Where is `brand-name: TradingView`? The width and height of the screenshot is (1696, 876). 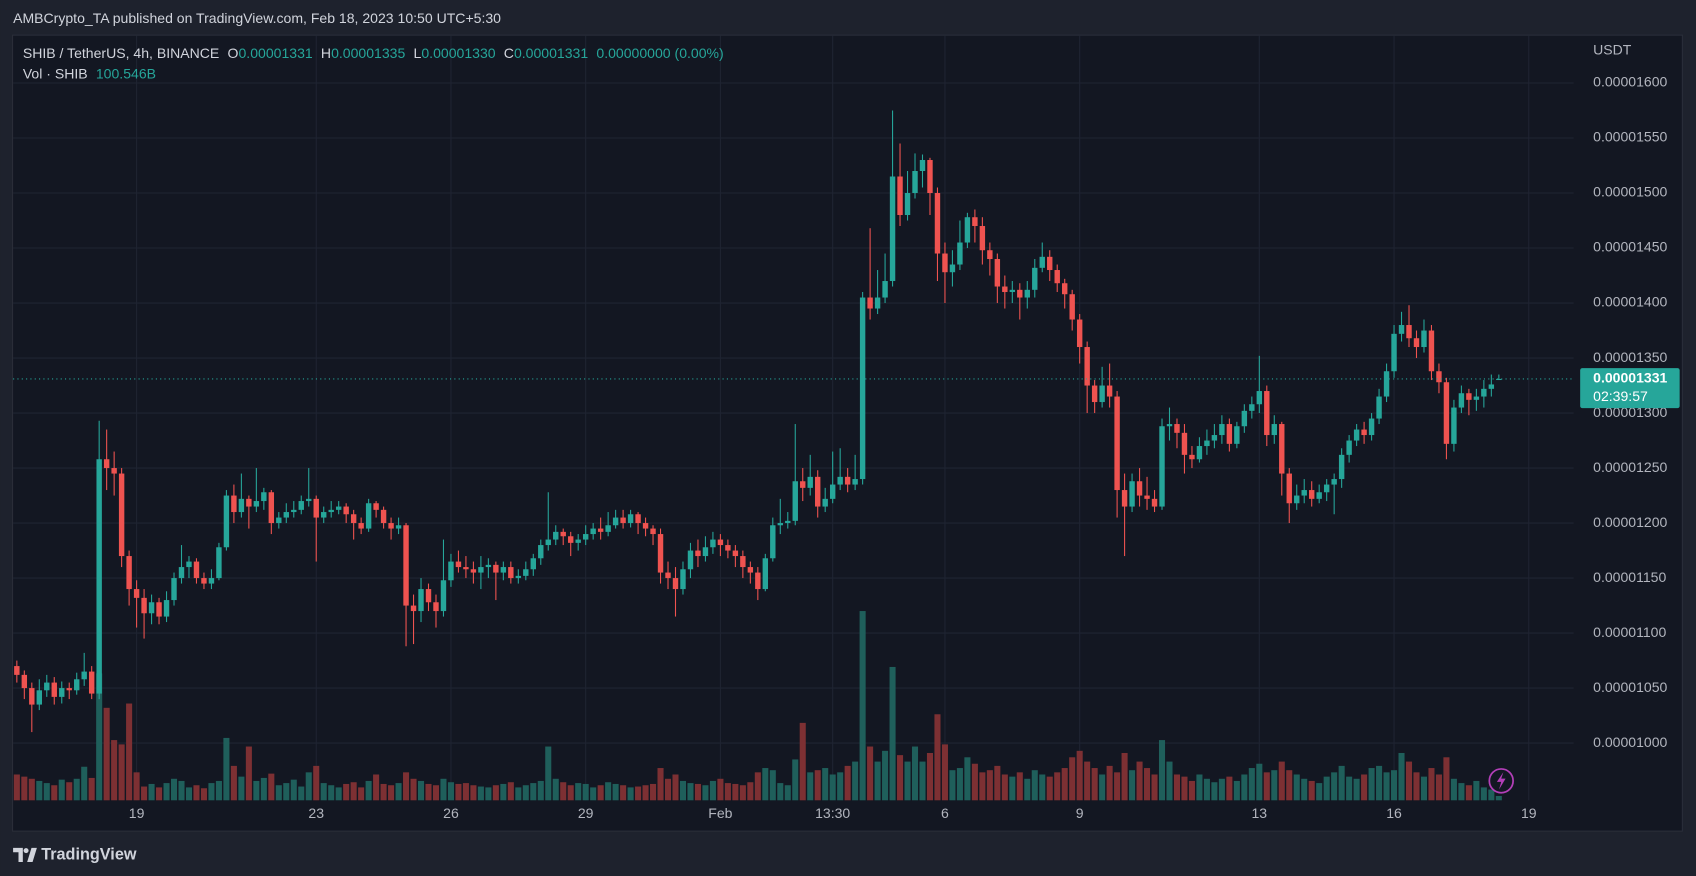
brand-name: TradingView is located at coordinates (89, 855).